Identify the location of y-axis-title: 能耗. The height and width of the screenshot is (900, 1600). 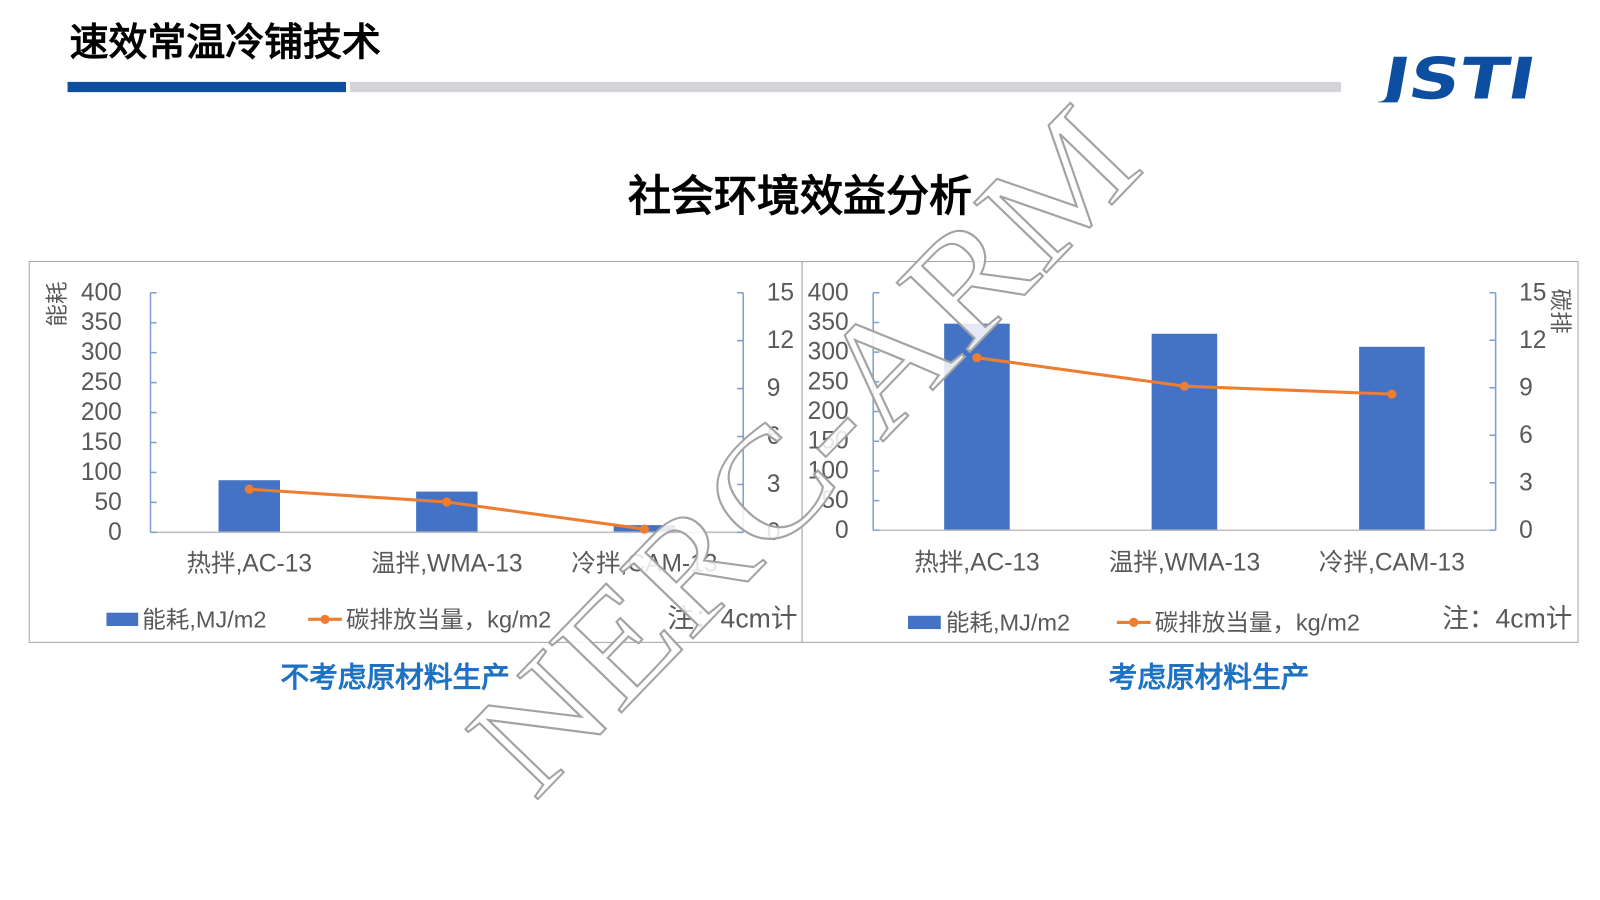
(57, 304).